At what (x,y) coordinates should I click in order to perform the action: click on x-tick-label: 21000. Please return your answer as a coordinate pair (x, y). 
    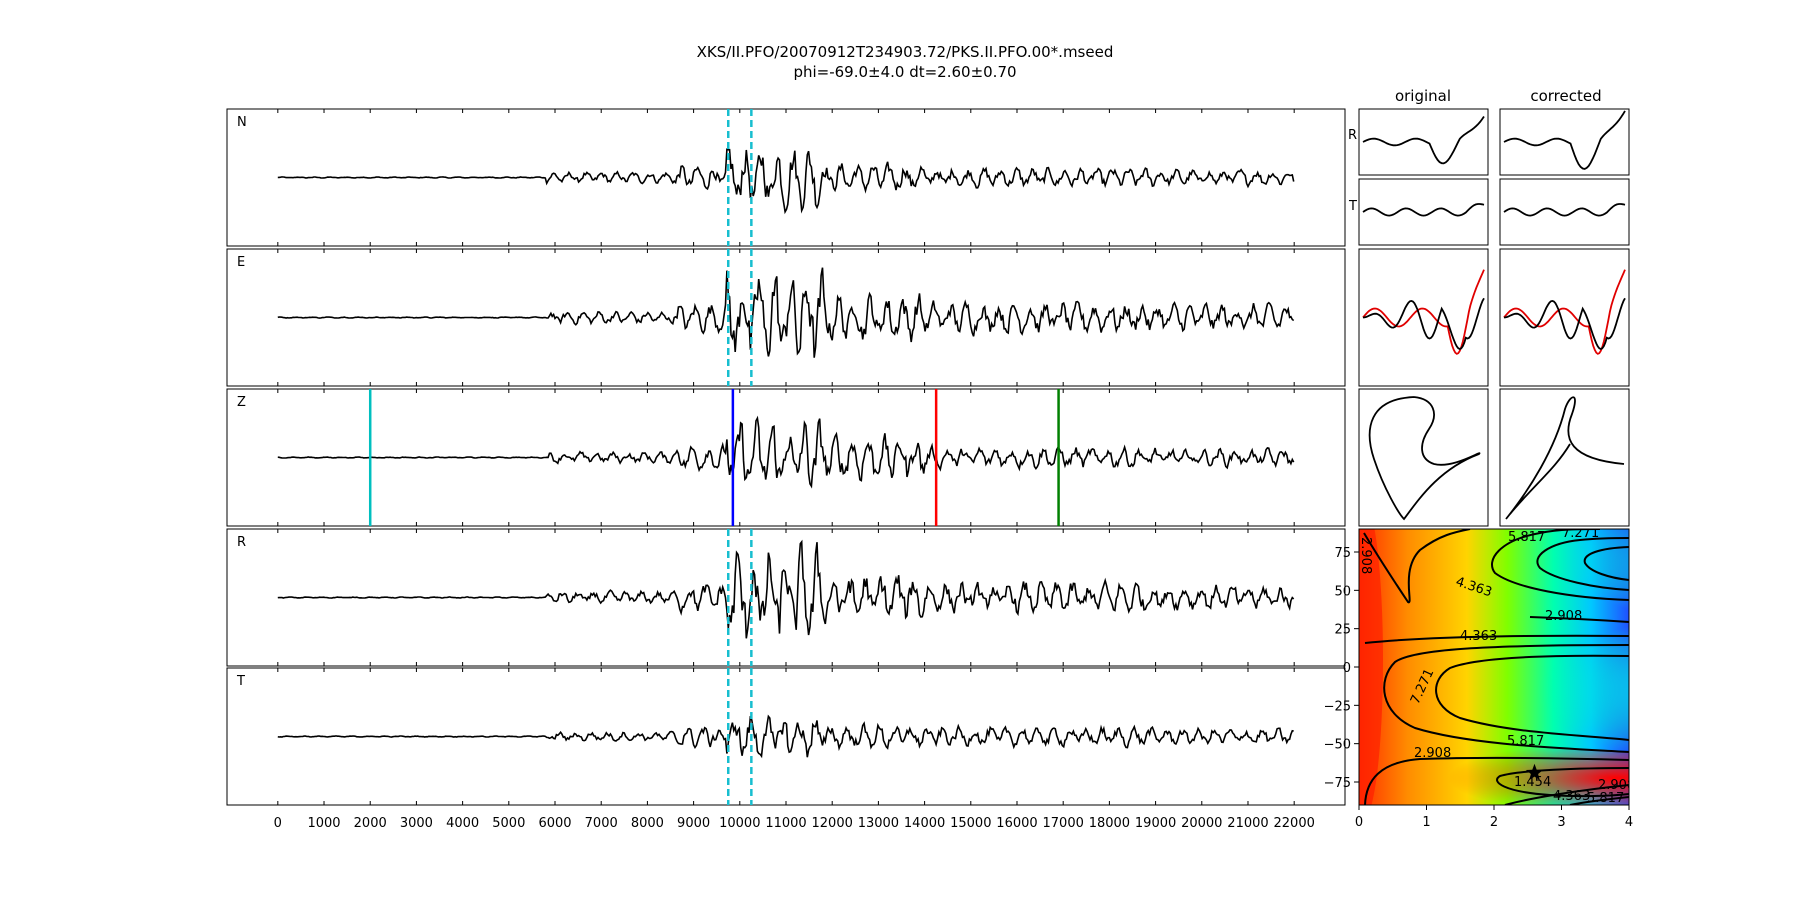
    Looking at the image, I should click on (1247, 823).